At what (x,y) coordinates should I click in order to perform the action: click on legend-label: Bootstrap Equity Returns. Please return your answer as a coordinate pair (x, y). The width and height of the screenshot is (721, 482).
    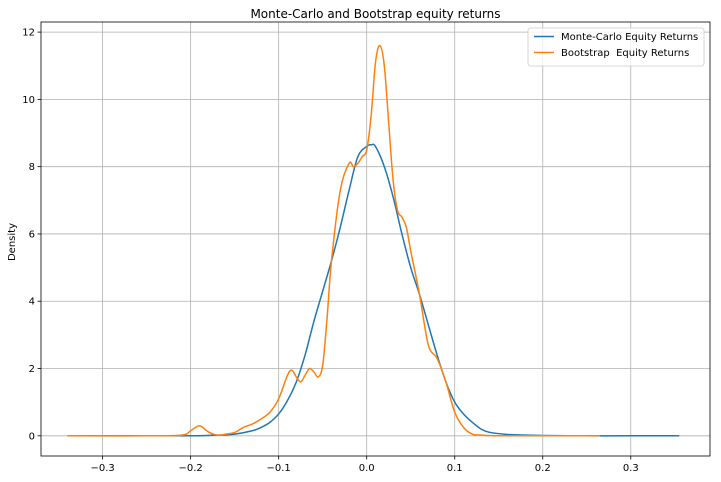
    Looking at the image, I should click on (625, 53).